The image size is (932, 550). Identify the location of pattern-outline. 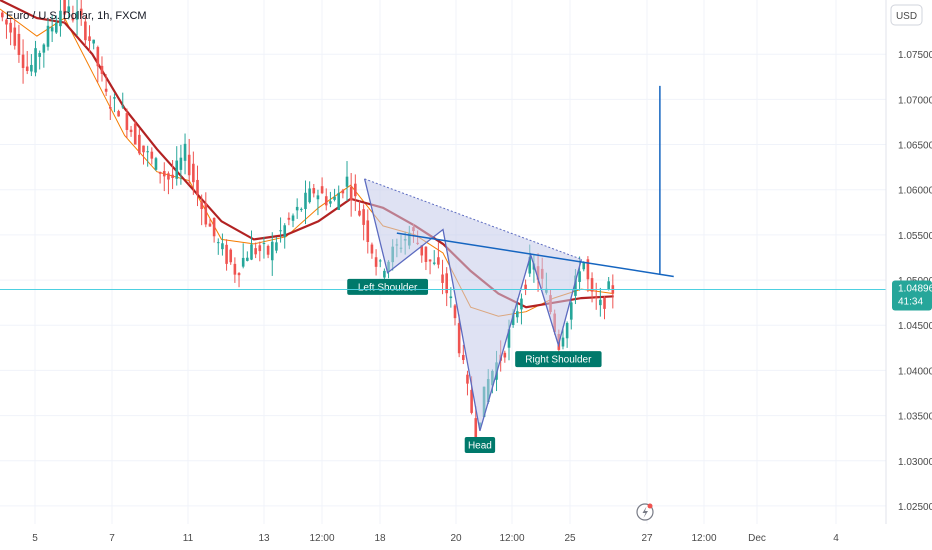
(473, 305).